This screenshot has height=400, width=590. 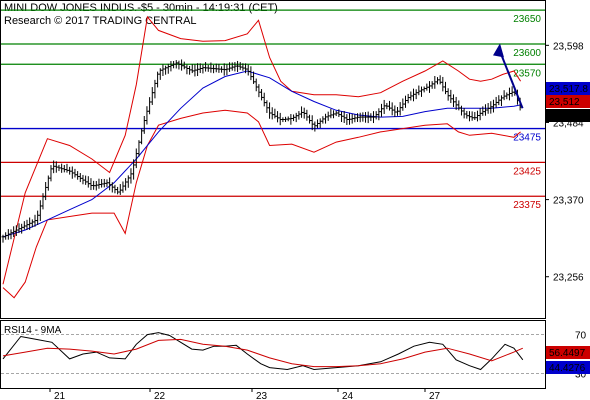 I want to click on x-tick-label: 24, so click(x=348, y=395).